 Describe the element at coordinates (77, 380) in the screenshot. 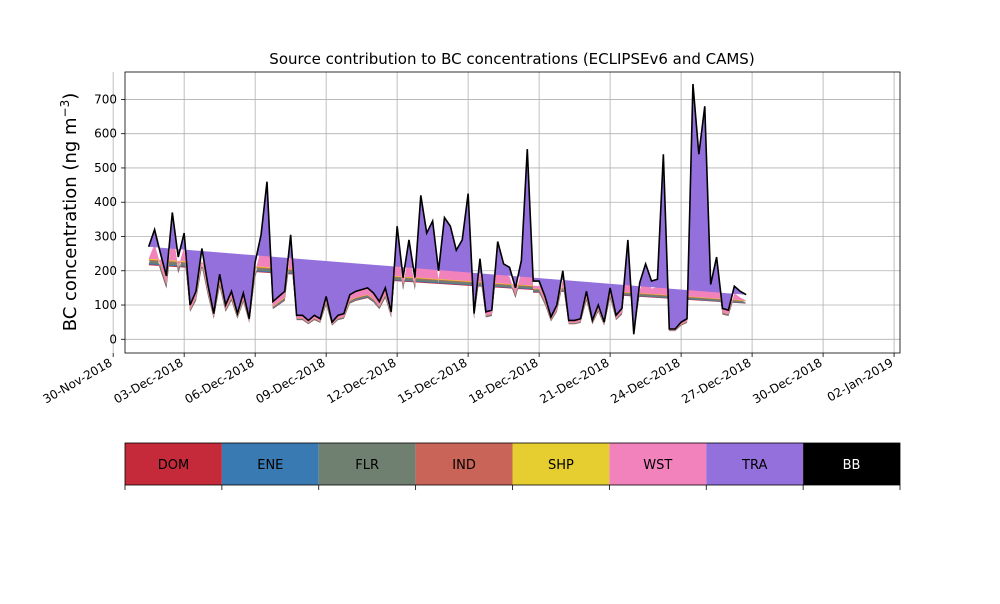

I see `x-tick-label: 30-Nov-2018` at that location.